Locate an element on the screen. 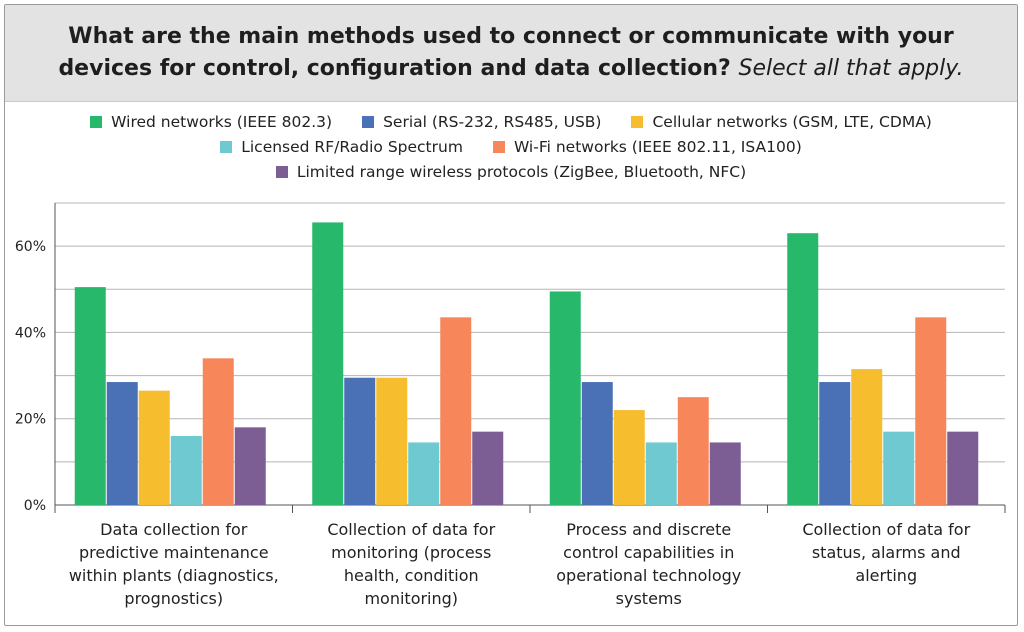 This screenshot has height=632, width=1024. category-label: monitoring (process is located at coordinates (411, 552).